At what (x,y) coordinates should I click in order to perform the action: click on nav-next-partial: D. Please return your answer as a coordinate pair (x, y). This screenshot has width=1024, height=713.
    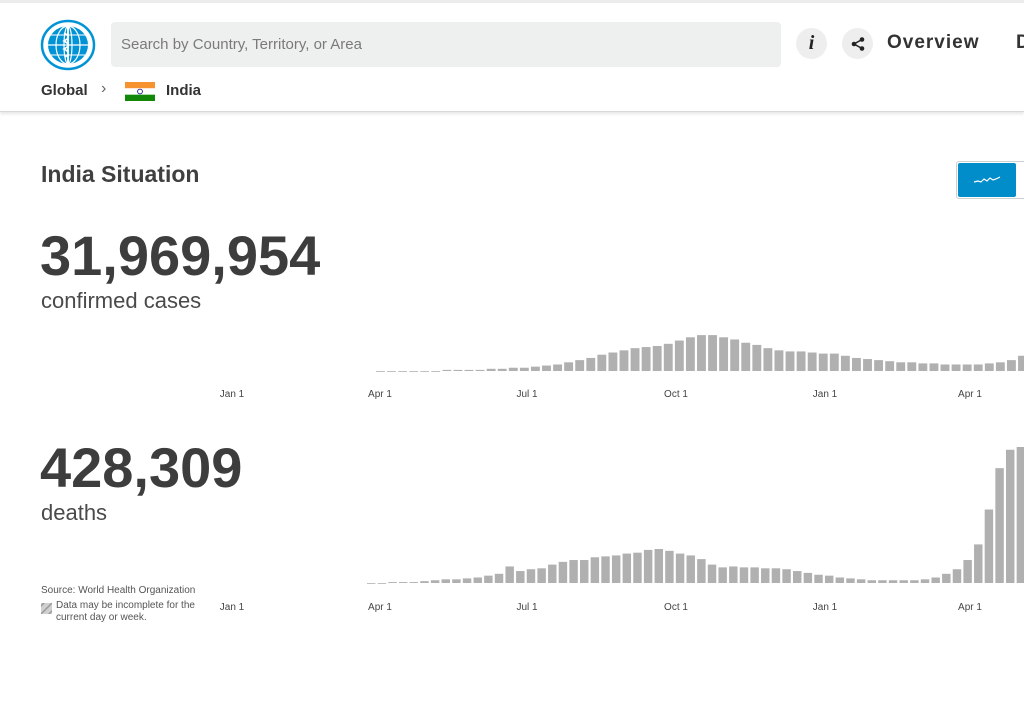
    Looking at the image, I should click on (1020, 42).